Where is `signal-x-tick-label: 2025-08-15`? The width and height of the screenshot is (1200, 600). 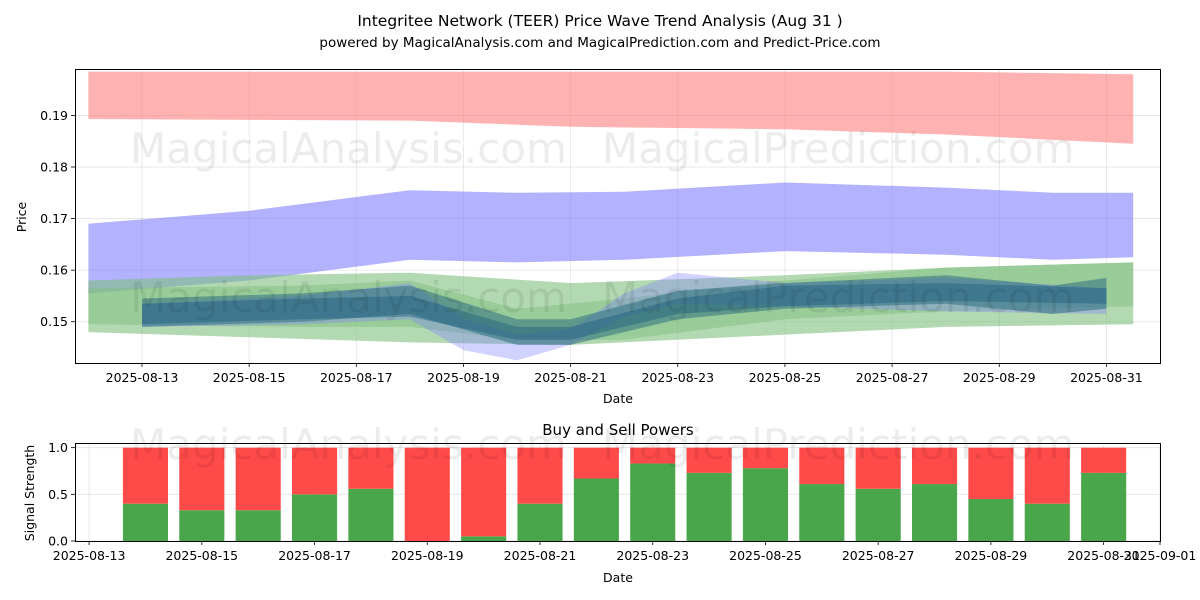 signal-x-tick-label: 2025-08-15 is located at coordinates (201, 555).